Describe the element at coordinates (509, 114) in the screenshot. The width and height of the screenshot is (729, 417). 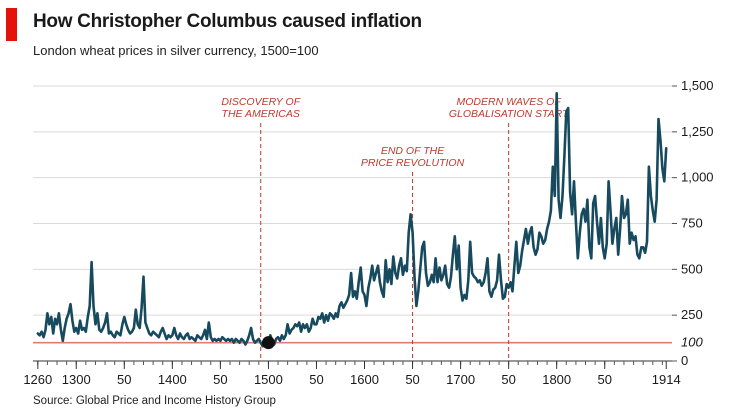
I see `annotation-label: GLOBALISATION START` at that location.